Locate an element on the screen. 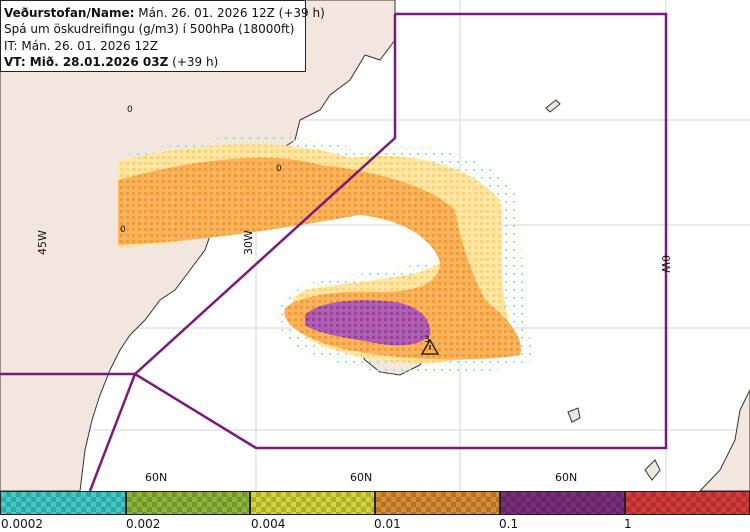 The width and height of the screenshot is (750, 532). volcano-triangle-icon is located at coordinates (430, 346).